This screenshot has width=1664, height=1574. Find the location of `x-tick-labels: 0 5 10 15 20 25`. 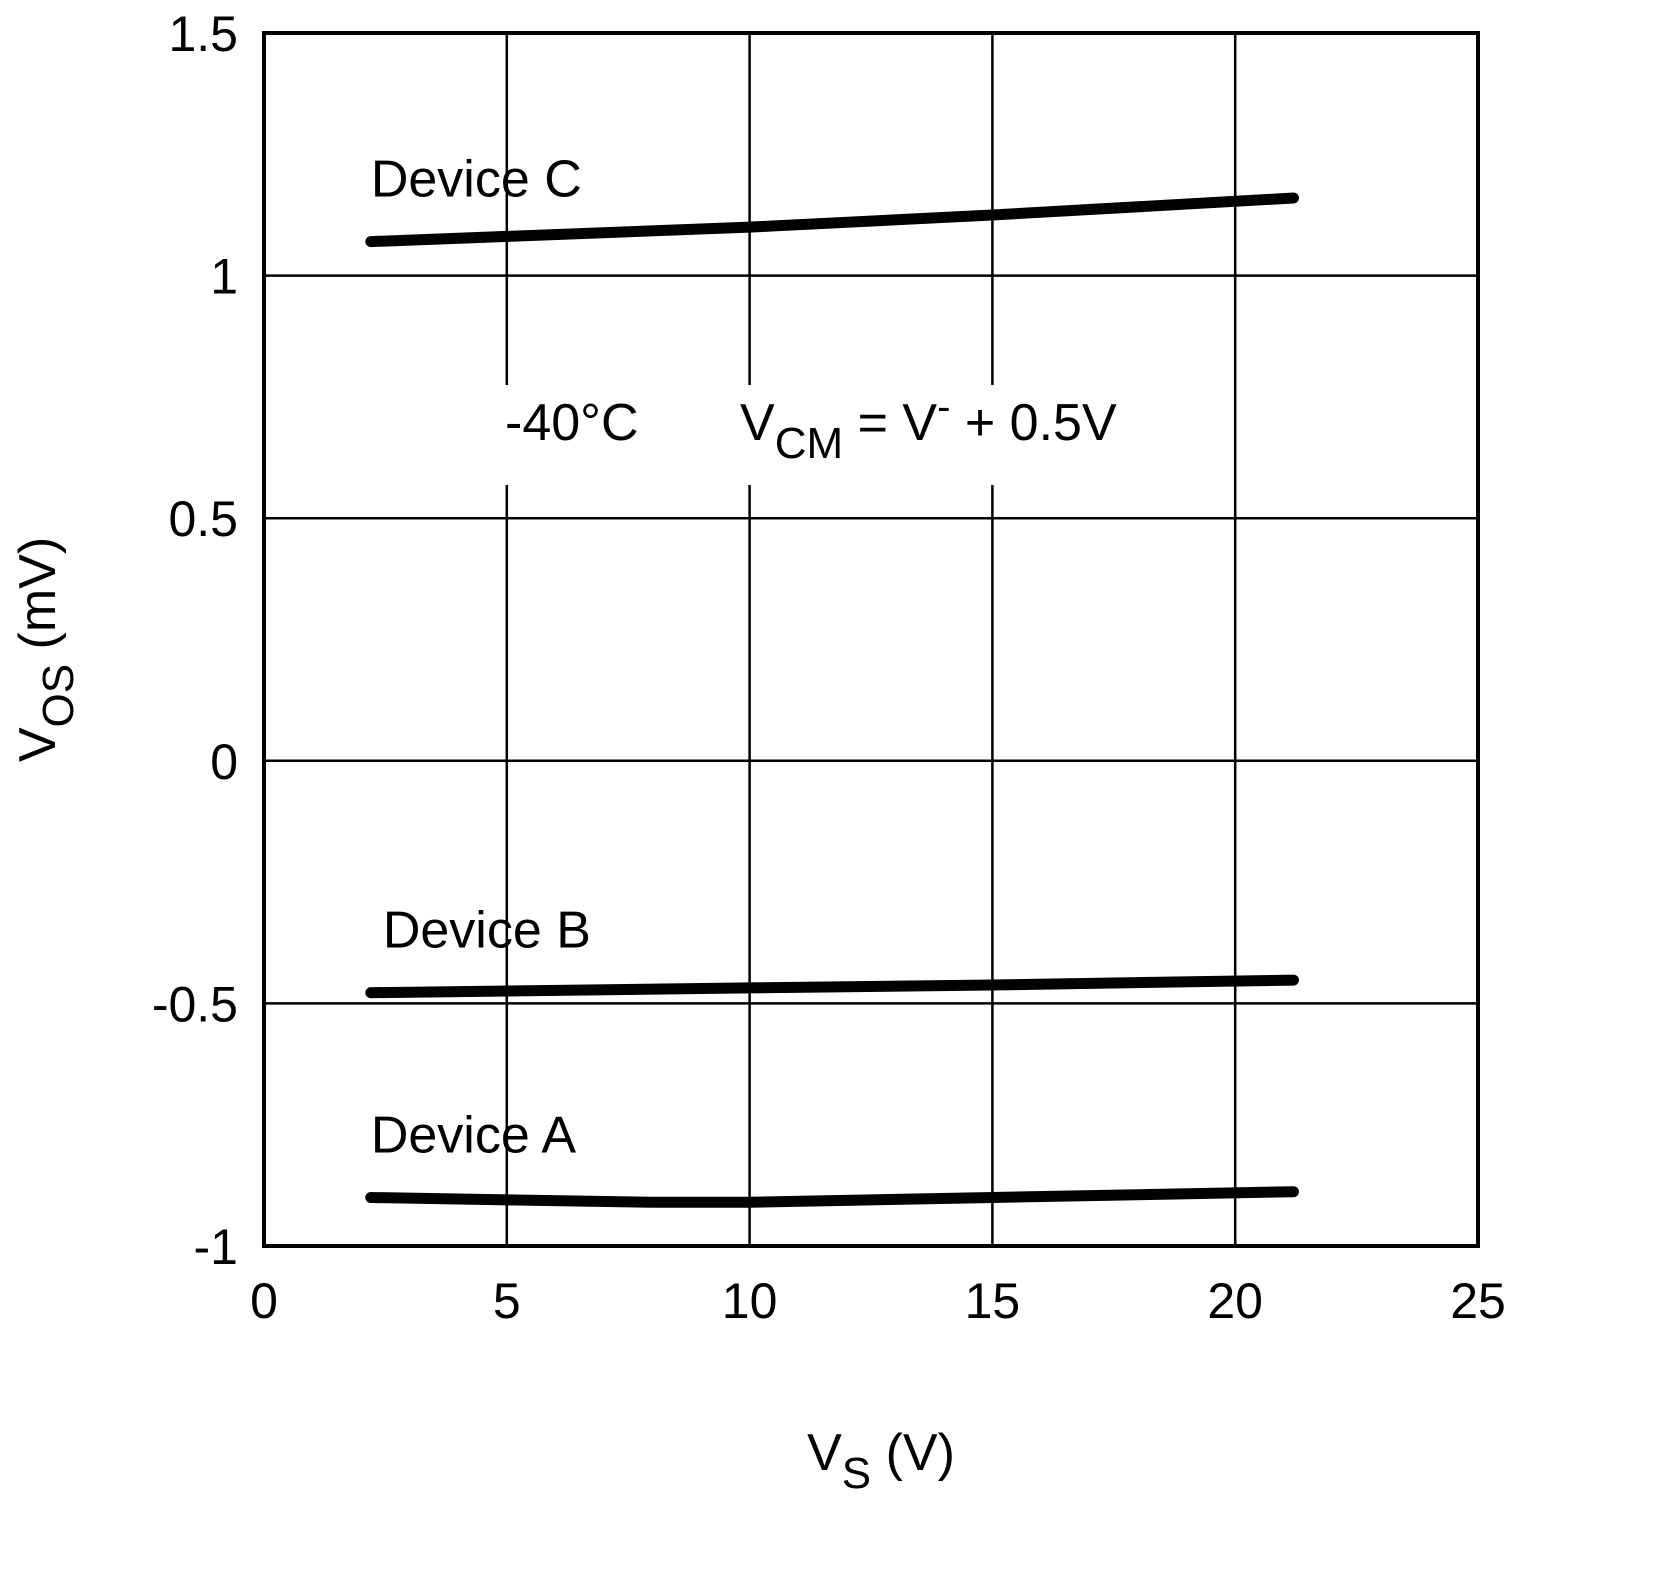

x-tick-labels: 0 5 10 15 20 25 is located at coordinates (878, 1301).